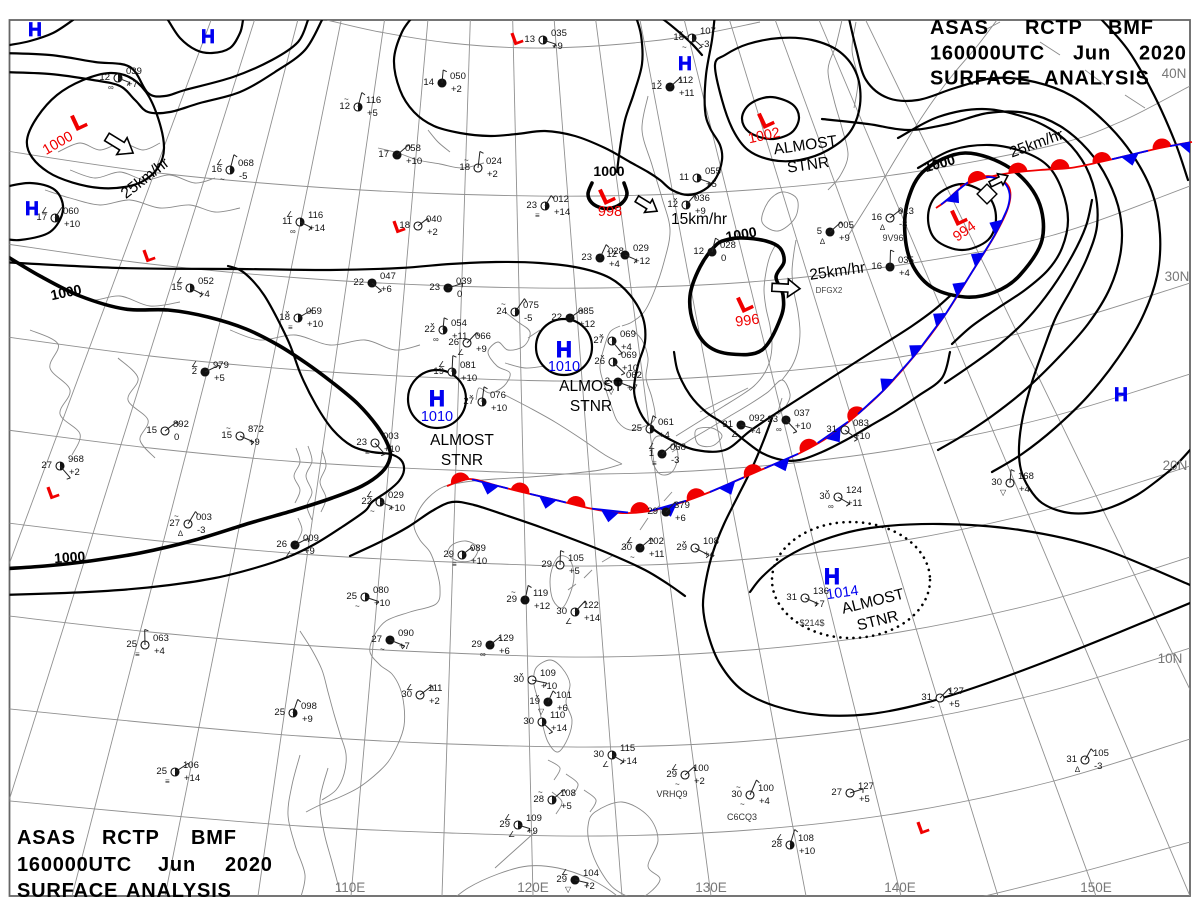 This screenshot has width=1200, height=920. I want to click on svg-text: 15, so click(151, 430).